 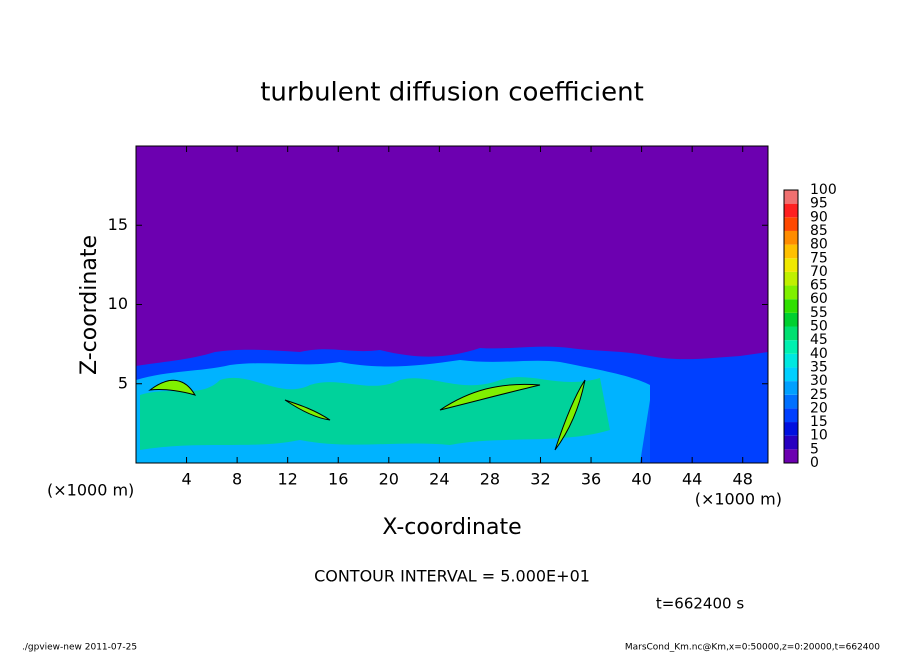 I want to click on y-axis-label: Z-coordinate, so click(x=89, y=305).